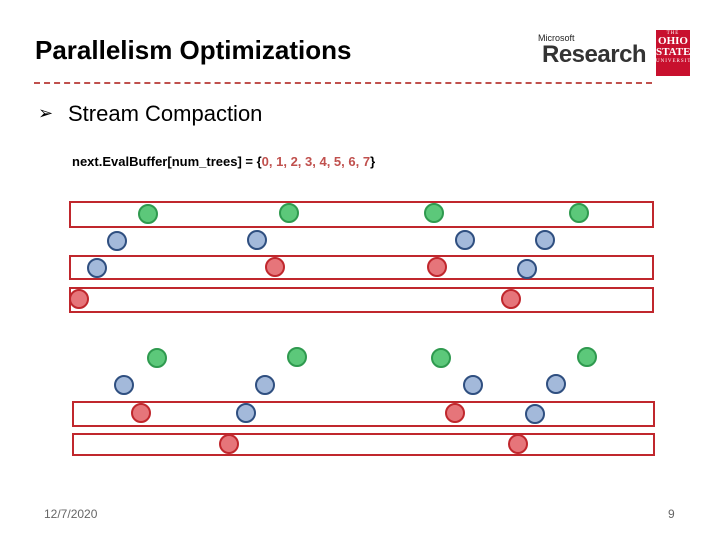 The width and height of the screenshot is (720, 540). Describe the element at coordinates (556, 38) in the screenshot. I see `microsoft-logo-small-text: Microsoft` at that location.